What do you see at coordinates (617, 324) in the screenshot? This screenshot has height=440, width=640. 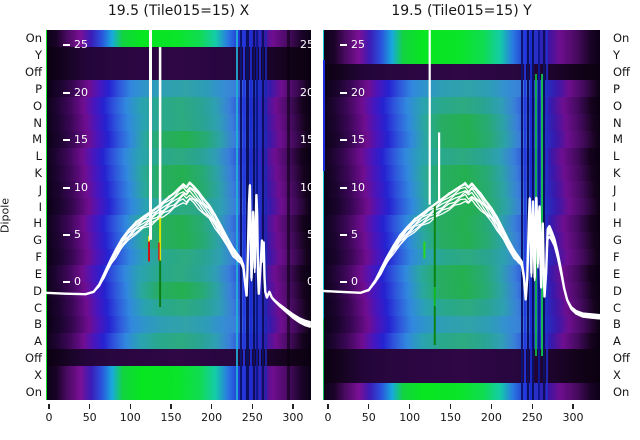 I see `row-label-b-17: B` at bounding box center [617, 324].